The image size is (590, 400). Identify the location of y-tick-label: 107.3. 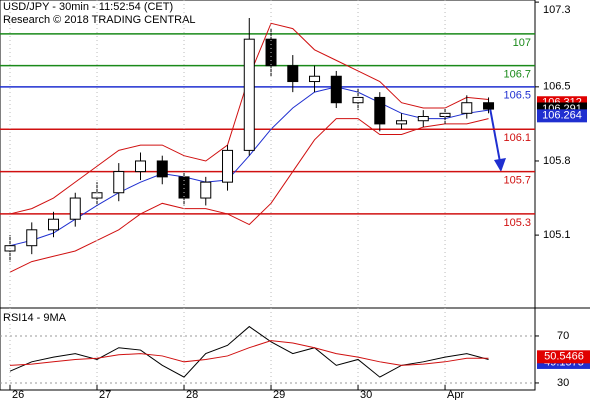
(557, 10).